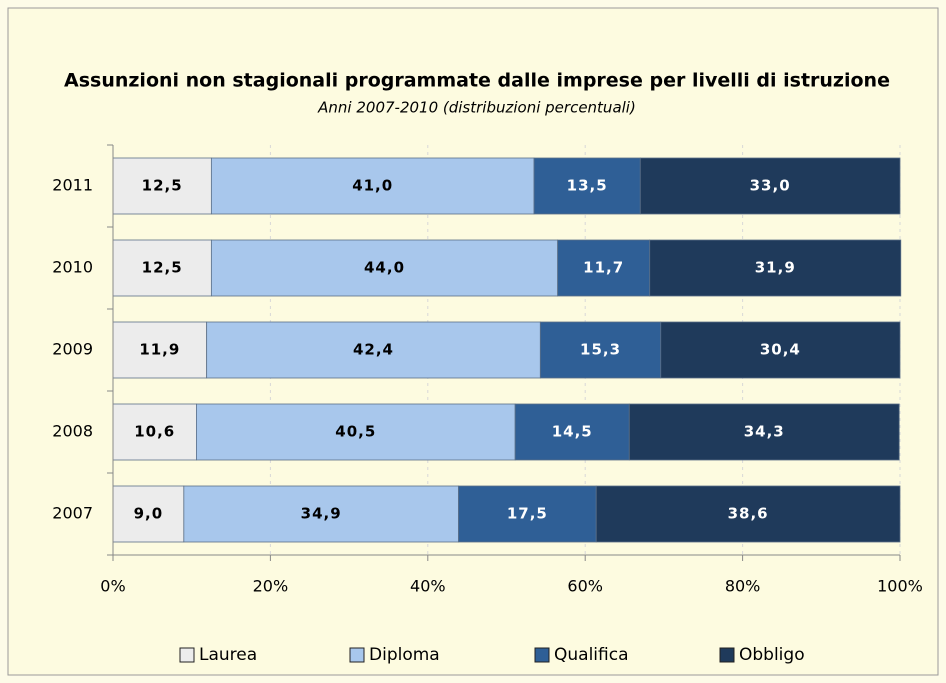  What do you see at coordinates (72, 513) in the screenshot?
I see `y-tick-label: 2007` at bounding box center [72, 513].